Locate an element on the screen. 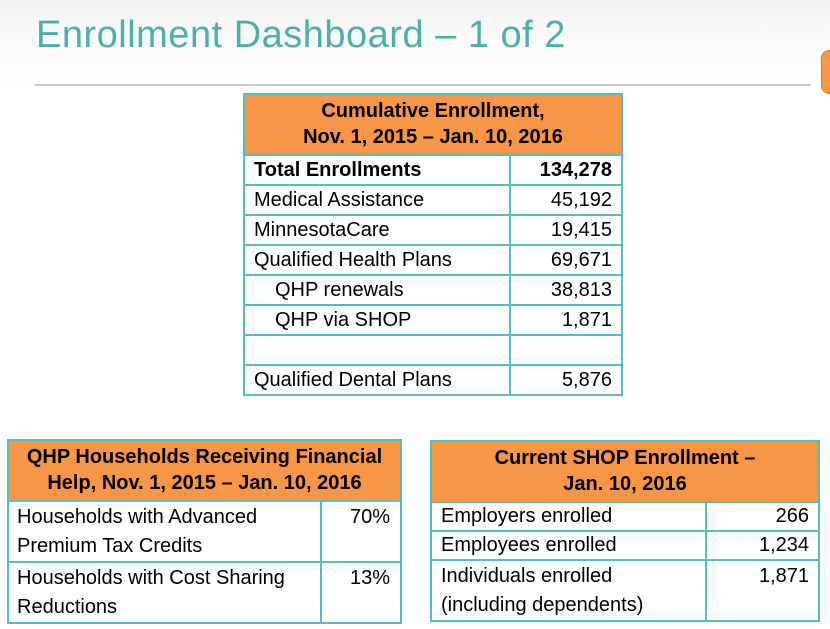 This screenshot has width=830, height=629. table-row: MinnesotaCare 19,415 is located at coordinates (433, 230).